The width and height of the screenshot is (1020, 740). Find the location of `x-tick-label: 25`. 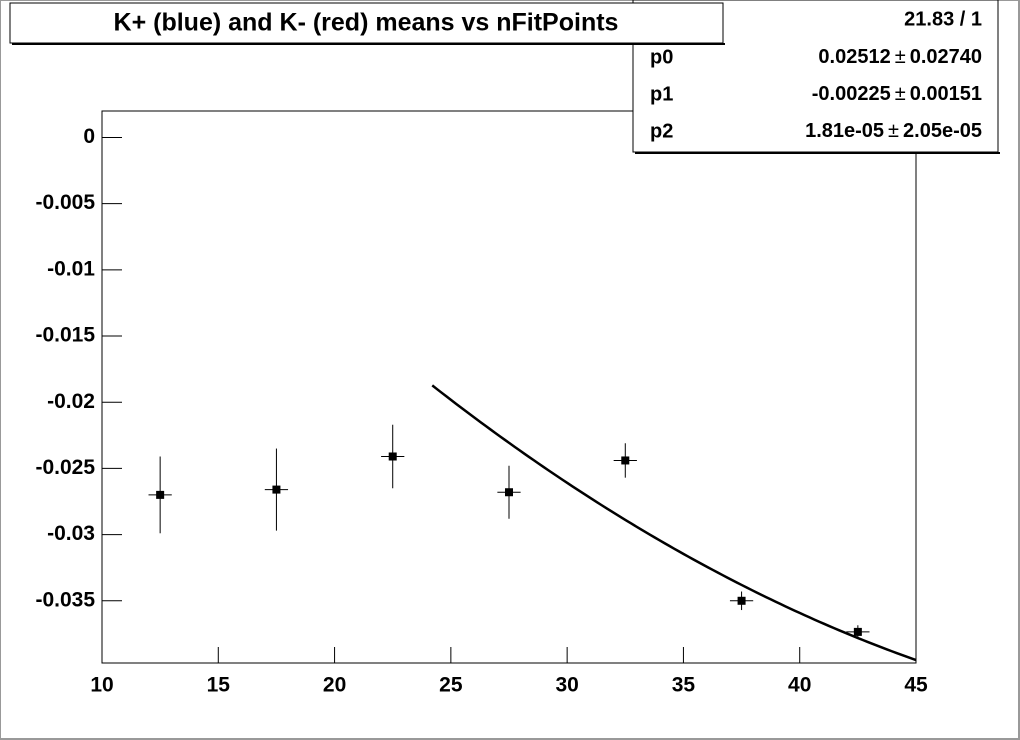

x-tick-label: 25 is located at coordinates (451, 685).